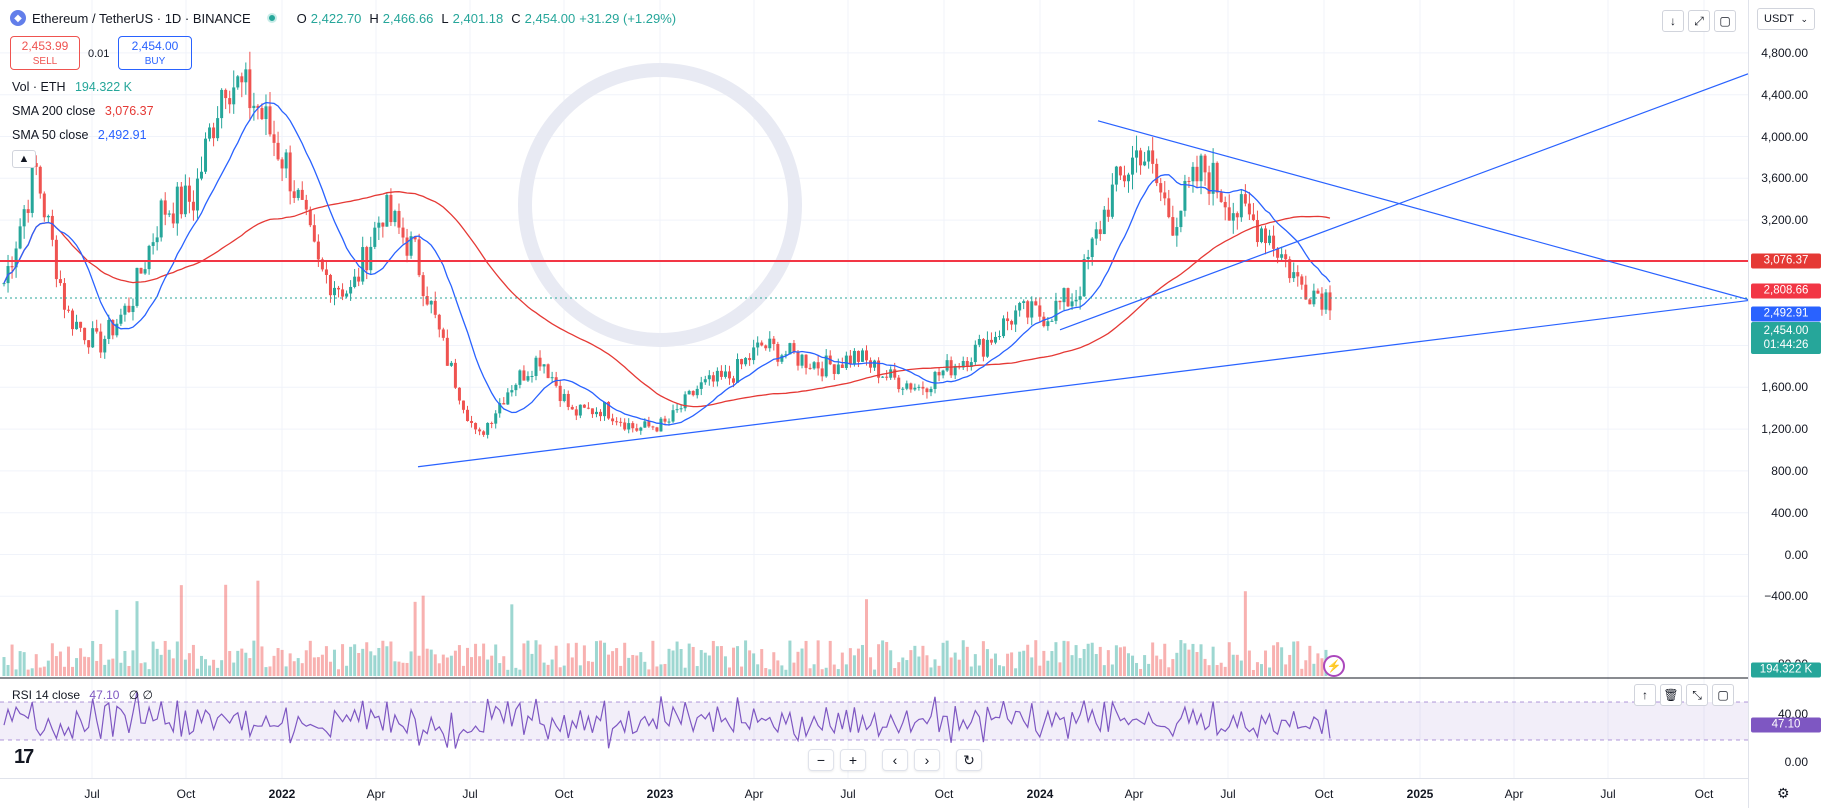  What do you see at coordinates (24, 159) in the screenshot?
I see `chevron-up-icon: ▲` at bounding box center [24, 159].